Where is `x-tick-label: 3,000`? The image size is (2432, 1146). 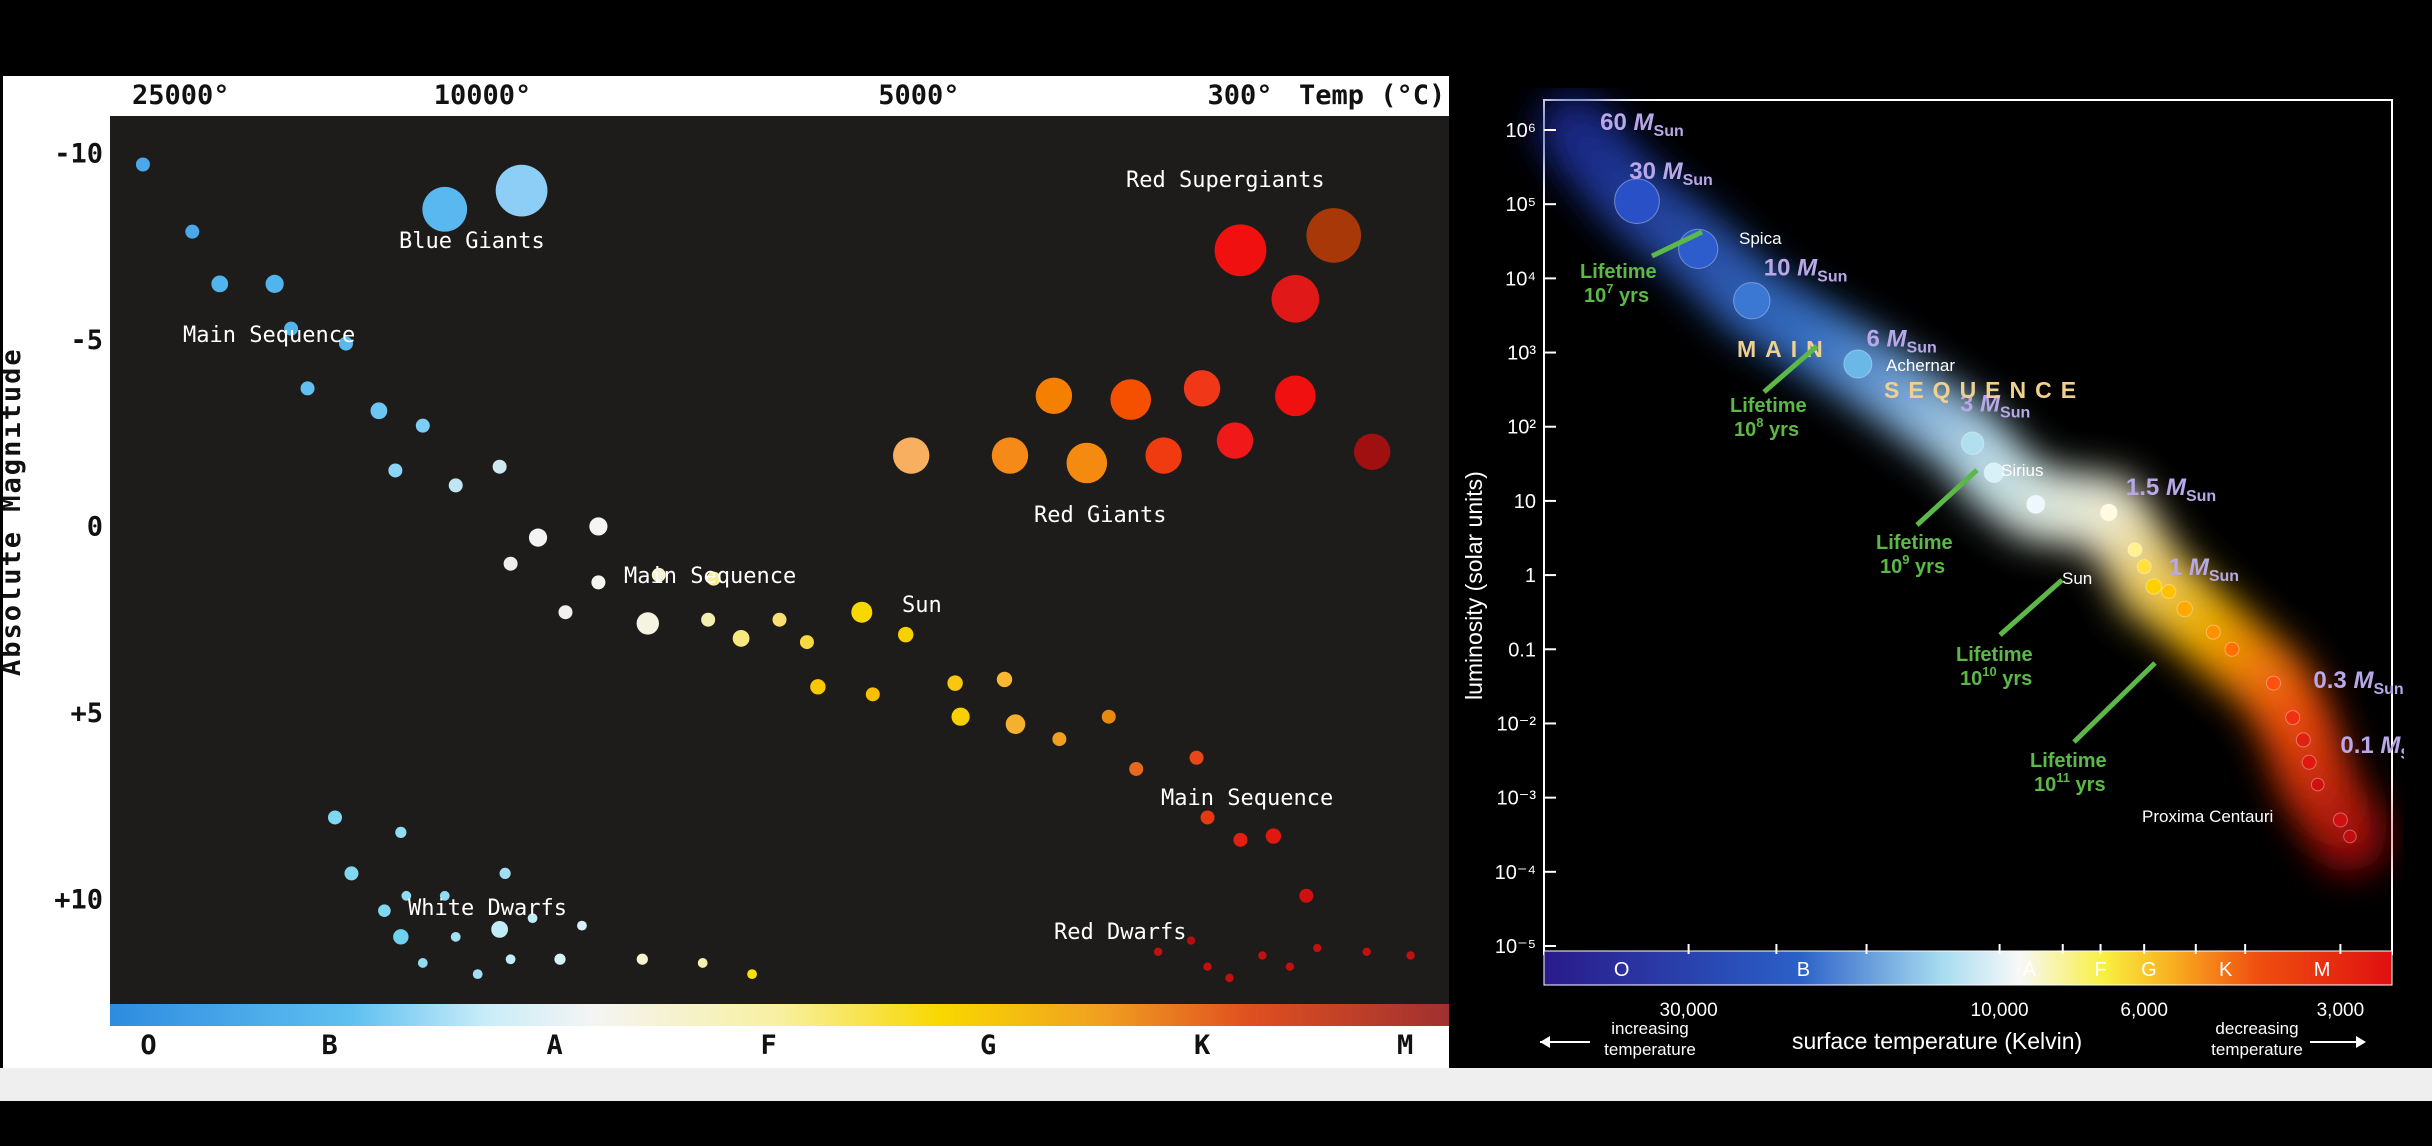 x-tick-label: 3,000 is located at coordinates (2341, 1010).